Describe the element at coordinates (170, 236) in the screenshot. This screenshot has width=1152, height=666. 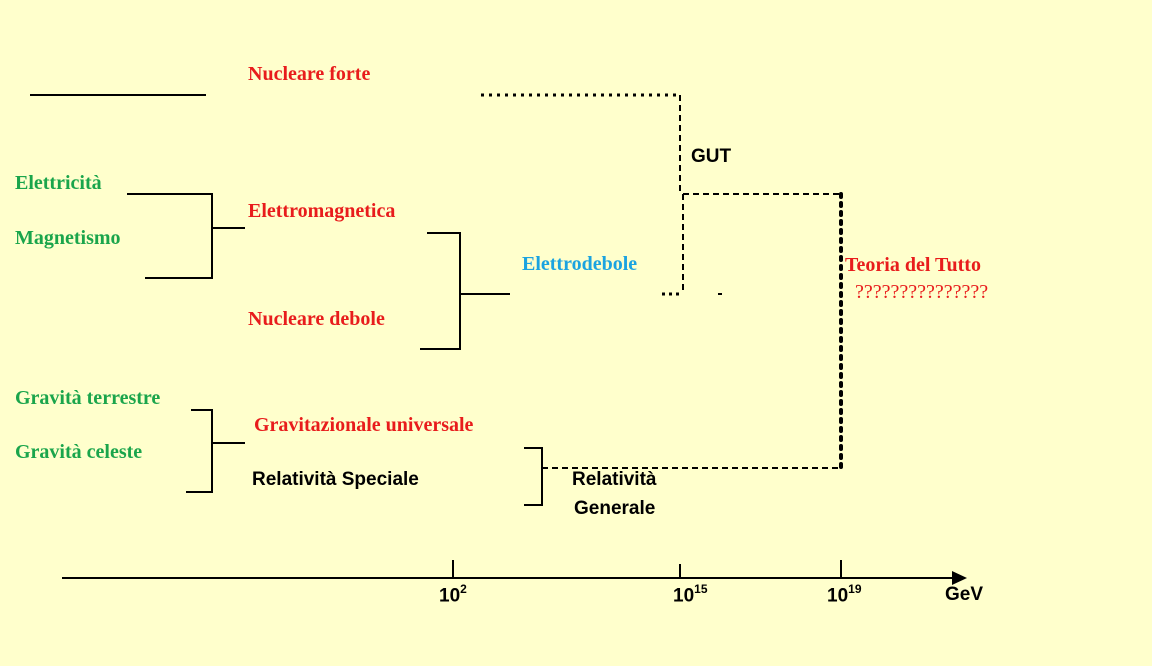
I see `em-bracket` at that location.